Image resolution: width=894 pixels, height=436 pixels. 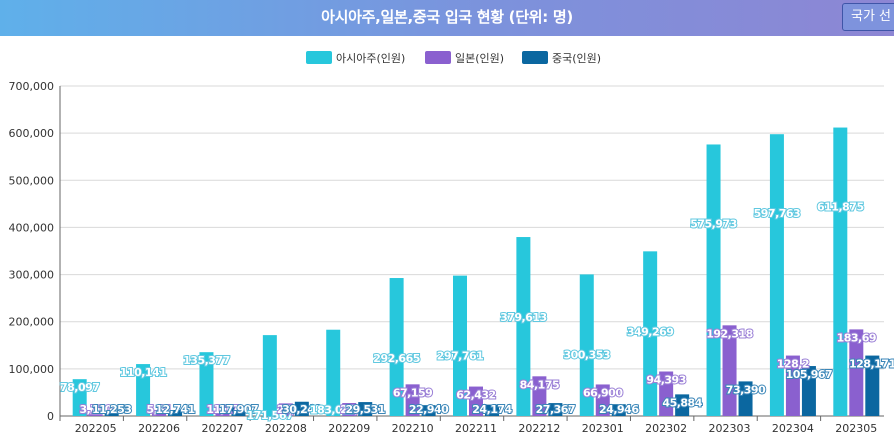 What do you see at coordinates (746, 389) in the screenshot?
I see `data-label: 73,390` at bounding box center [746, 389].